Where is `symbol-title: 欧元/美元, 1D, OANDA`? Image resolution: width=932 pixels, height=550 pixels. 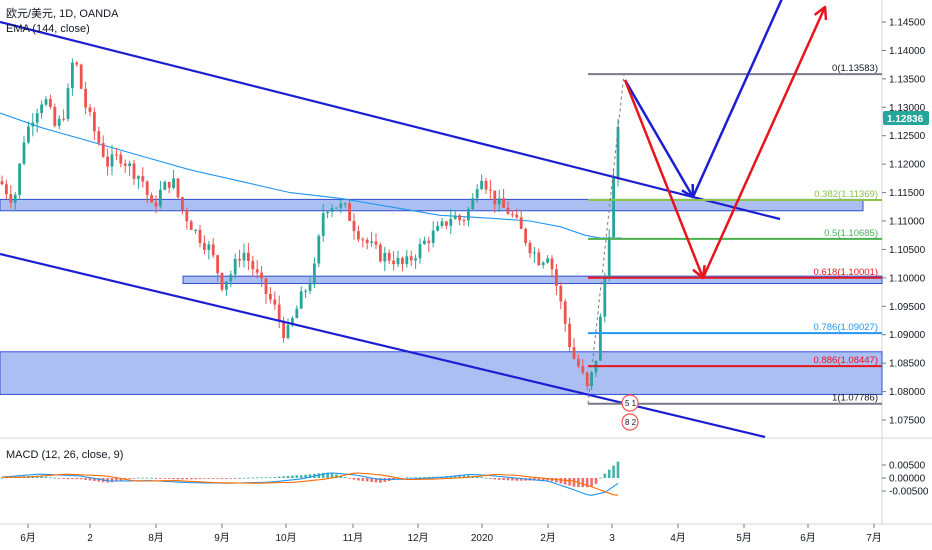
symbol-title: 欧元/美元, 1D, OANDA is located at coordinates (62, 13).